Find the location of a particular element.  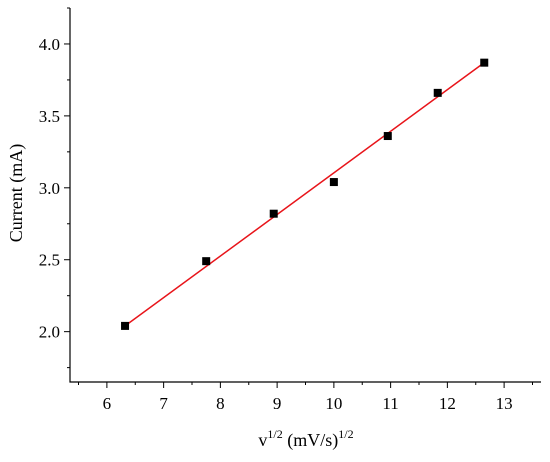

y-tick-label: 3.5 is located at coordinates (49, 116).